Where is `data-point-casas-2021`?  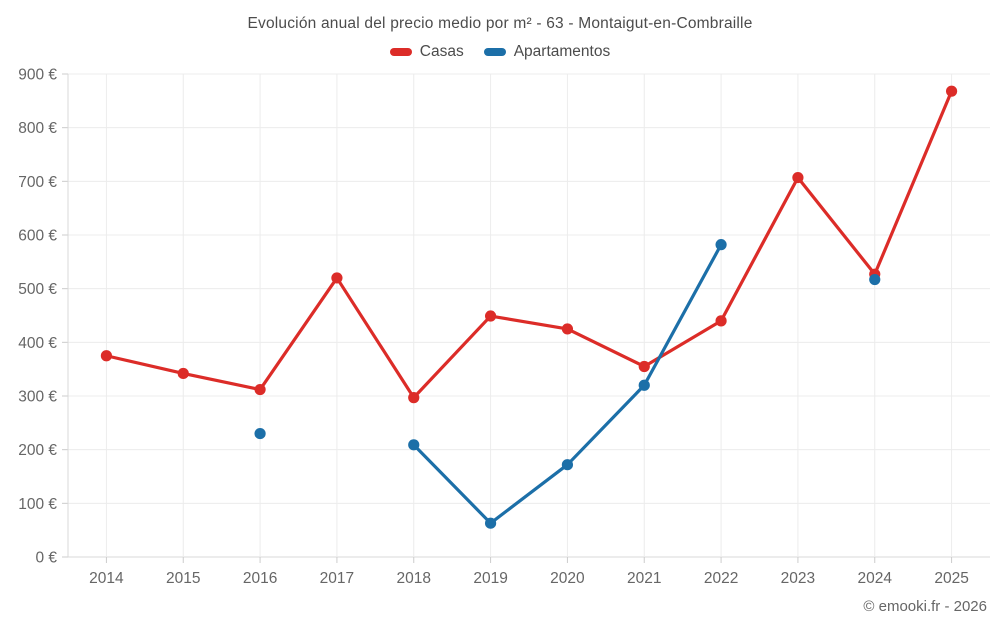
data-point-casas-2021 is located at coordinates (644, 366).